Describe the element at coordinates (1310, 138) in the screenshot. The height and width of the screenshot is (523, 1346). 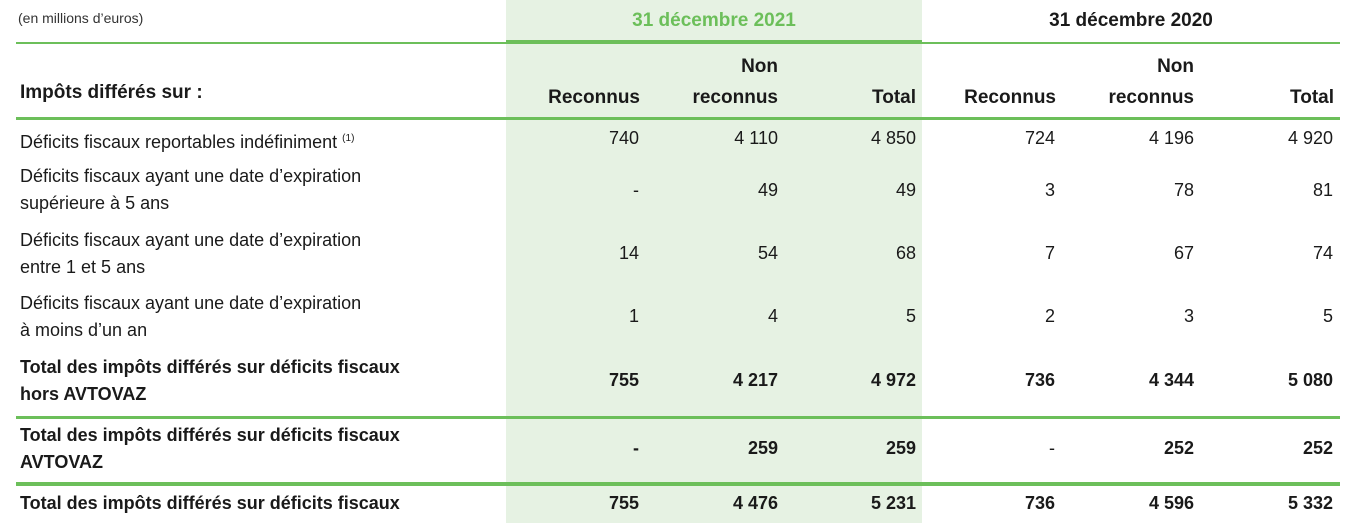
I see `cell-value: 4 920` at that location.